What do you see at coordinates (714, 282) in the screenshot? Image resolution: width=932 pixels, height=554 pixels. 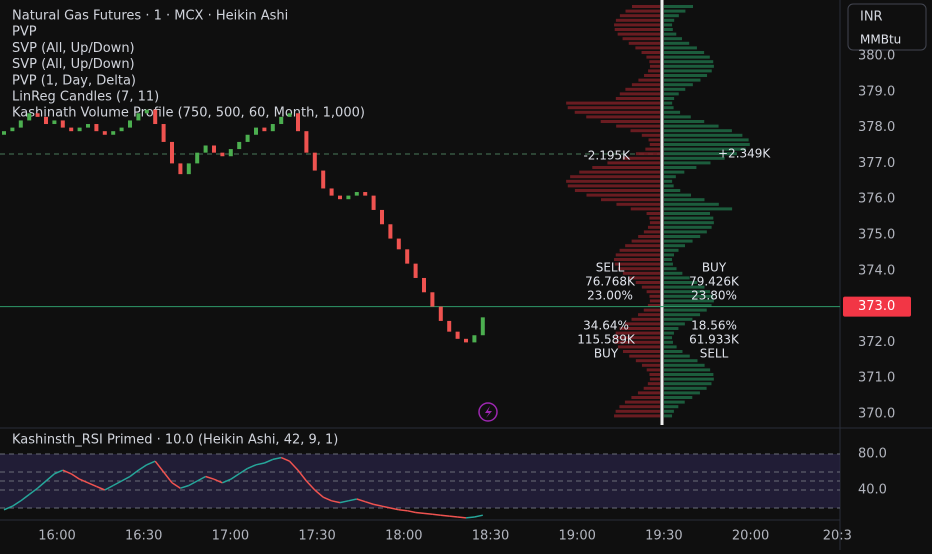 I see `profile-stat: 79.426K` at bounding box center [714, 282].